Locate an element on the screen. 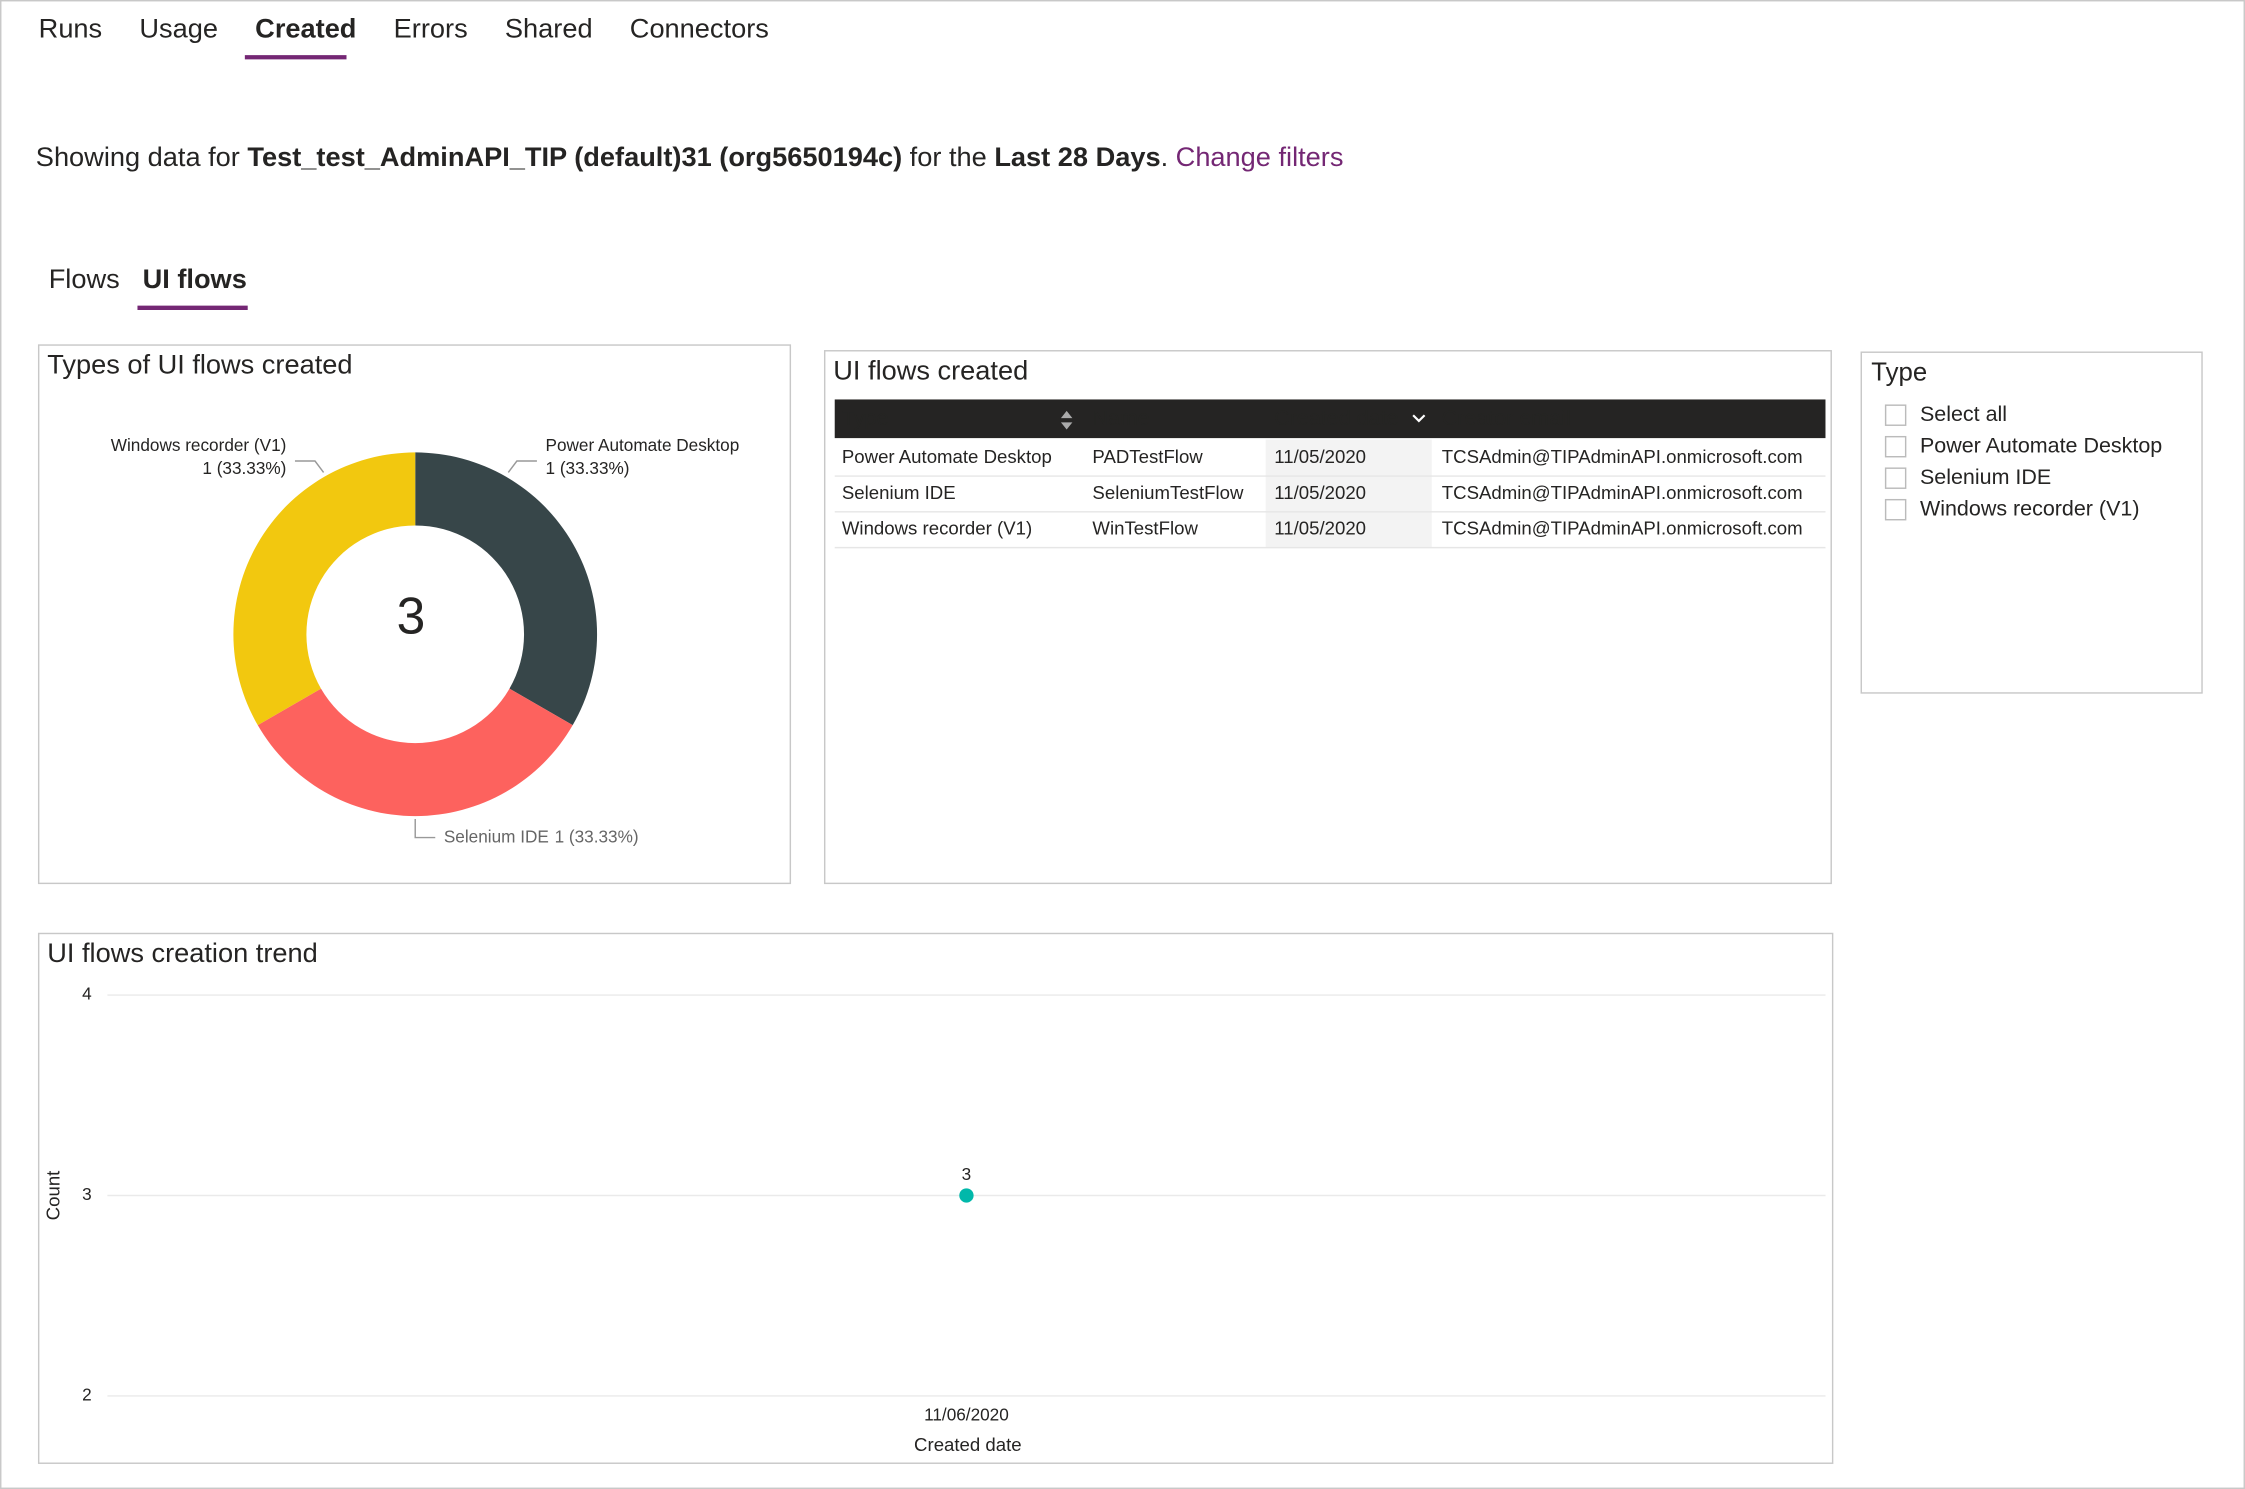 Image resolution: width=2245 pixels, height=1489 pixels. slicer-option: Select all is located at coordinates (1963, 414).